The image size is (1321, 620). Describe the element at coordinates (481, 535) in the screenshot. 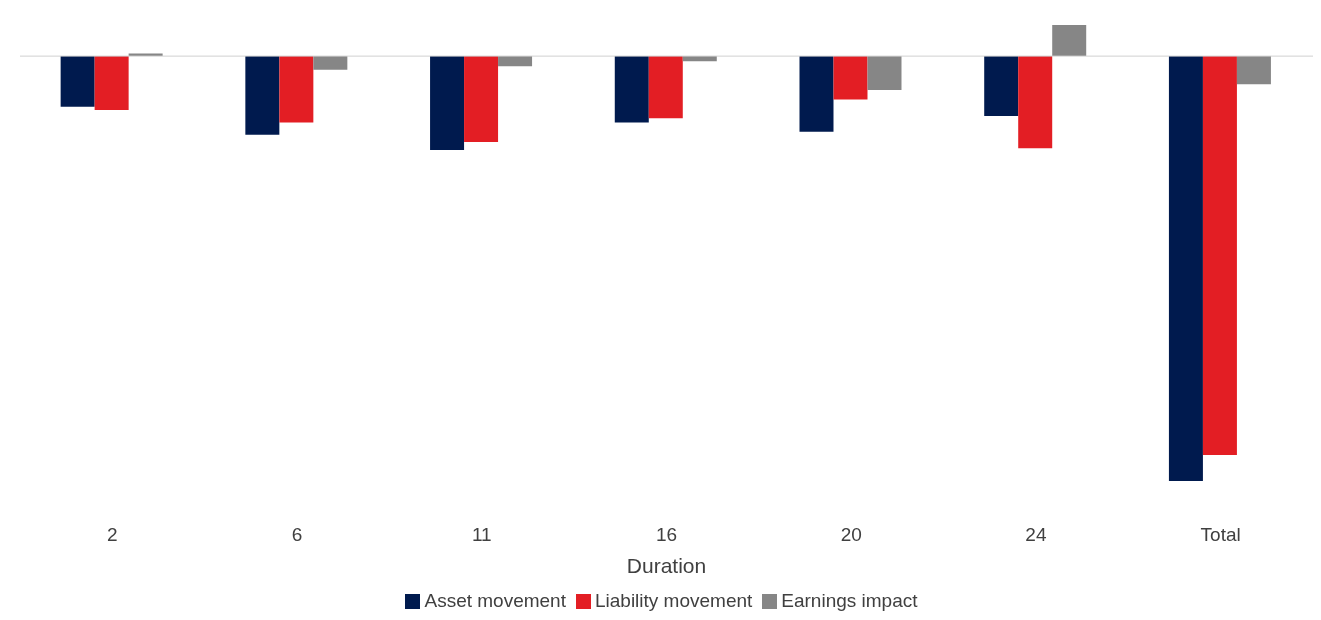

I see `x-tick-label: 11` at that location.